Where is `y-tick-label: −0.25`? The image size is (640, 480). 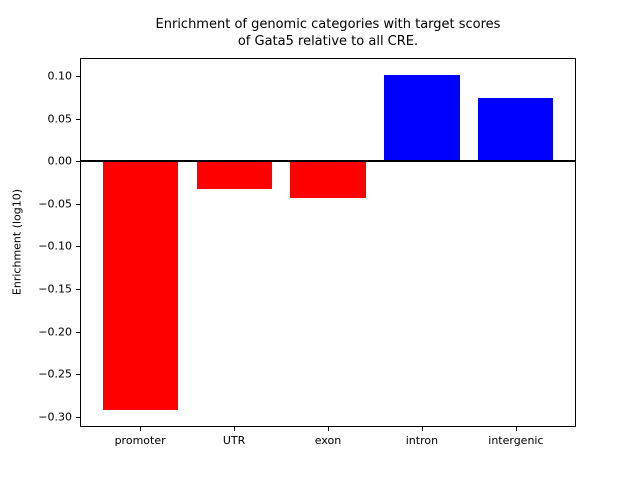
y-tick-label: −0.25 is located at coordinates (55, 374).